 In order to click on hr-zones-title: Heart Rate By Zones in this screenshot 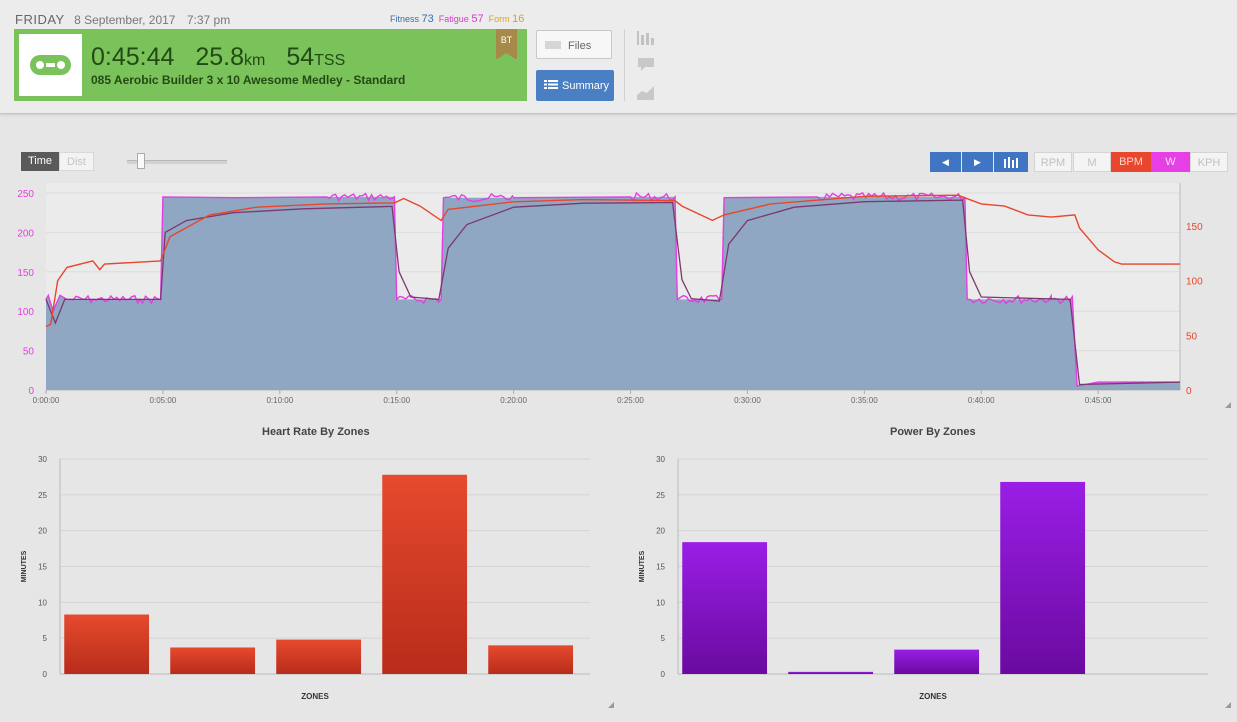, I will do `click(316, 432)`.